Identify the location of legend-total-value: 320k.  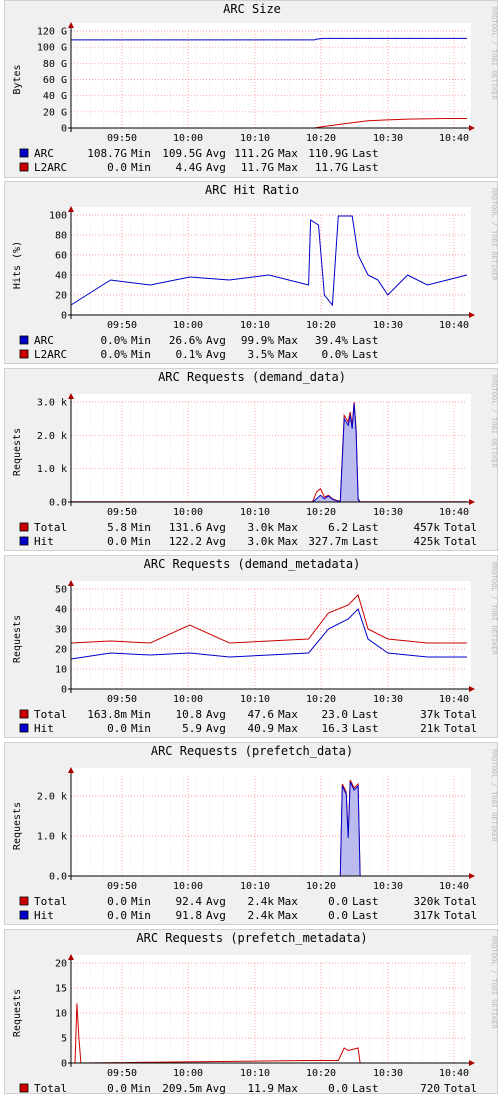
(427, 901).